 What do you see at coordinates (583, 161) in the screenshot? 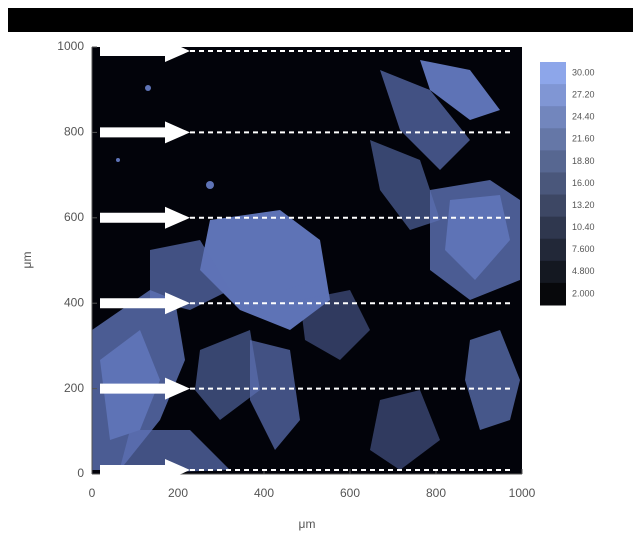
I see `colorbar-label: 18.80` at bounding box center [583, 161].